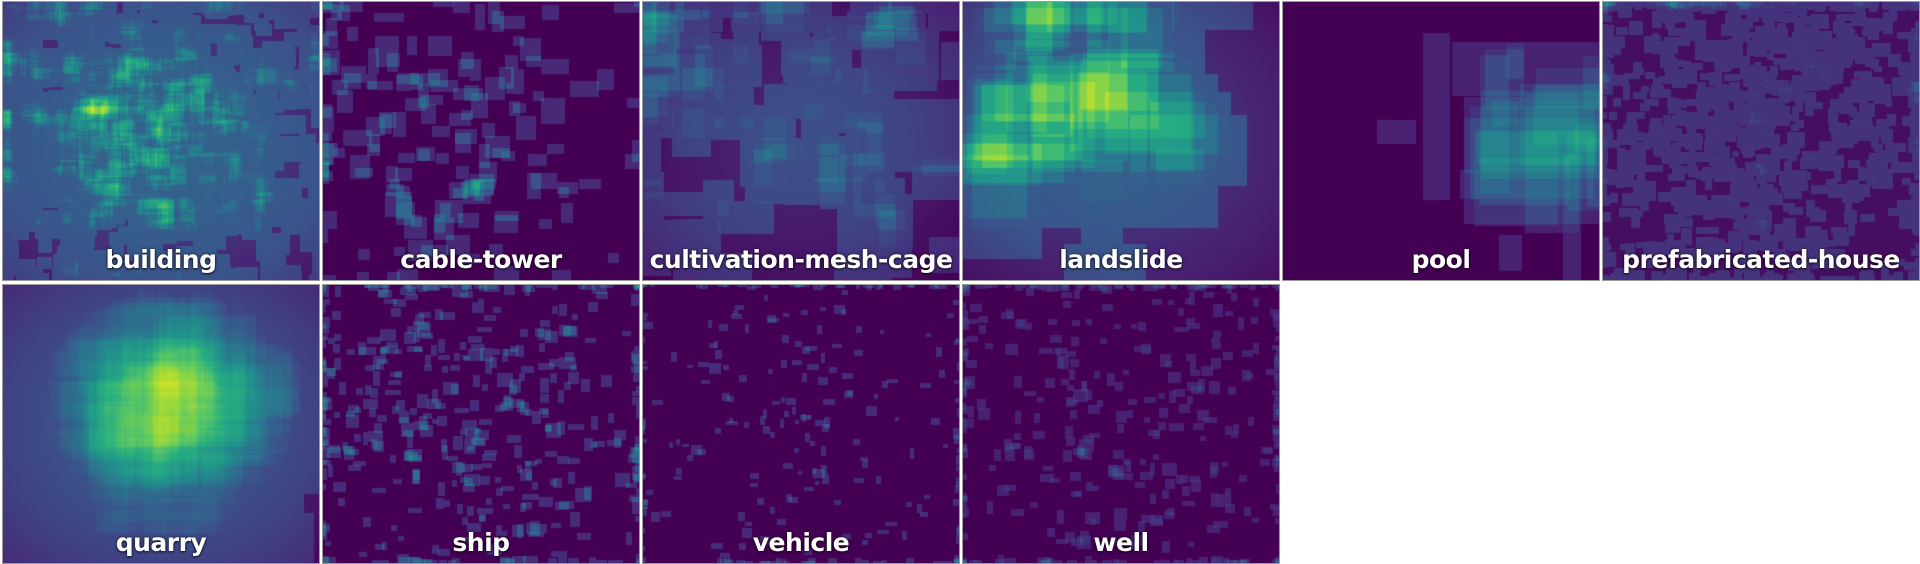  Describe the element at coordinates (1761, 259) in the screenshot. I see `heatmap-label: prefabricated-house` at that location.